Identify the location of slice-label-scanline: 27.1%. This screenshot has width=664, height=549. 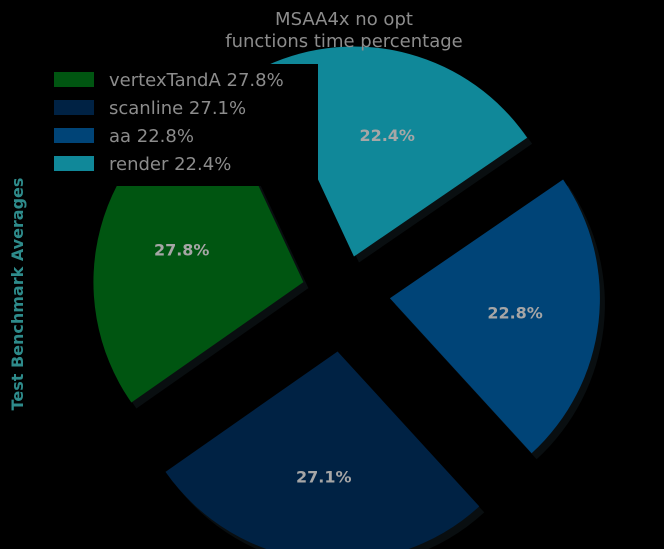
(324, 477).